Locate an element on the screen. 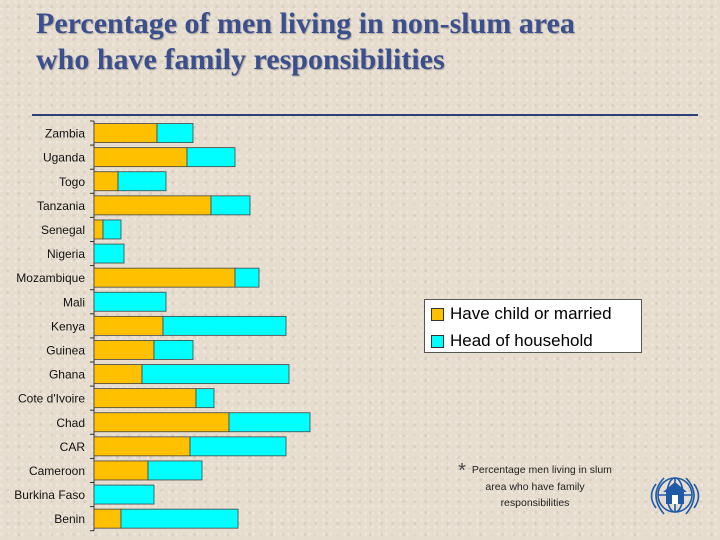 This screenshot has width=720, height=540. category-label: Cameroon is located at coordinates (57, 471).